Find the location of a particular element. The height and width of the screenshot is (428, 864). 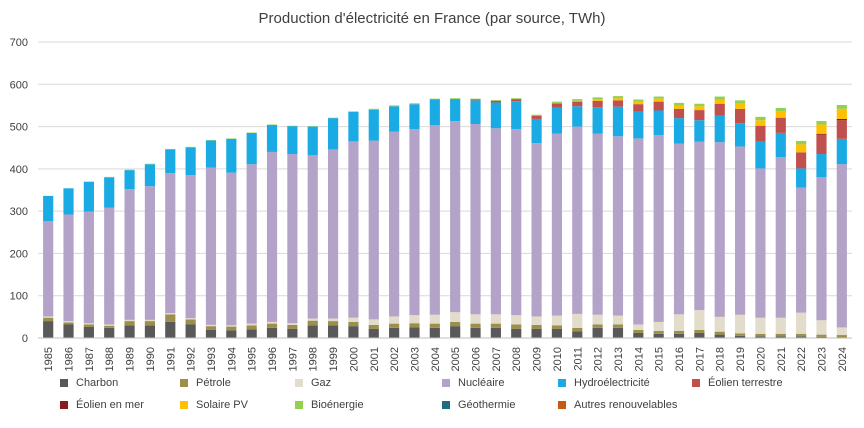

x-tick-label: 2005 is located at coordinates (456, 359).